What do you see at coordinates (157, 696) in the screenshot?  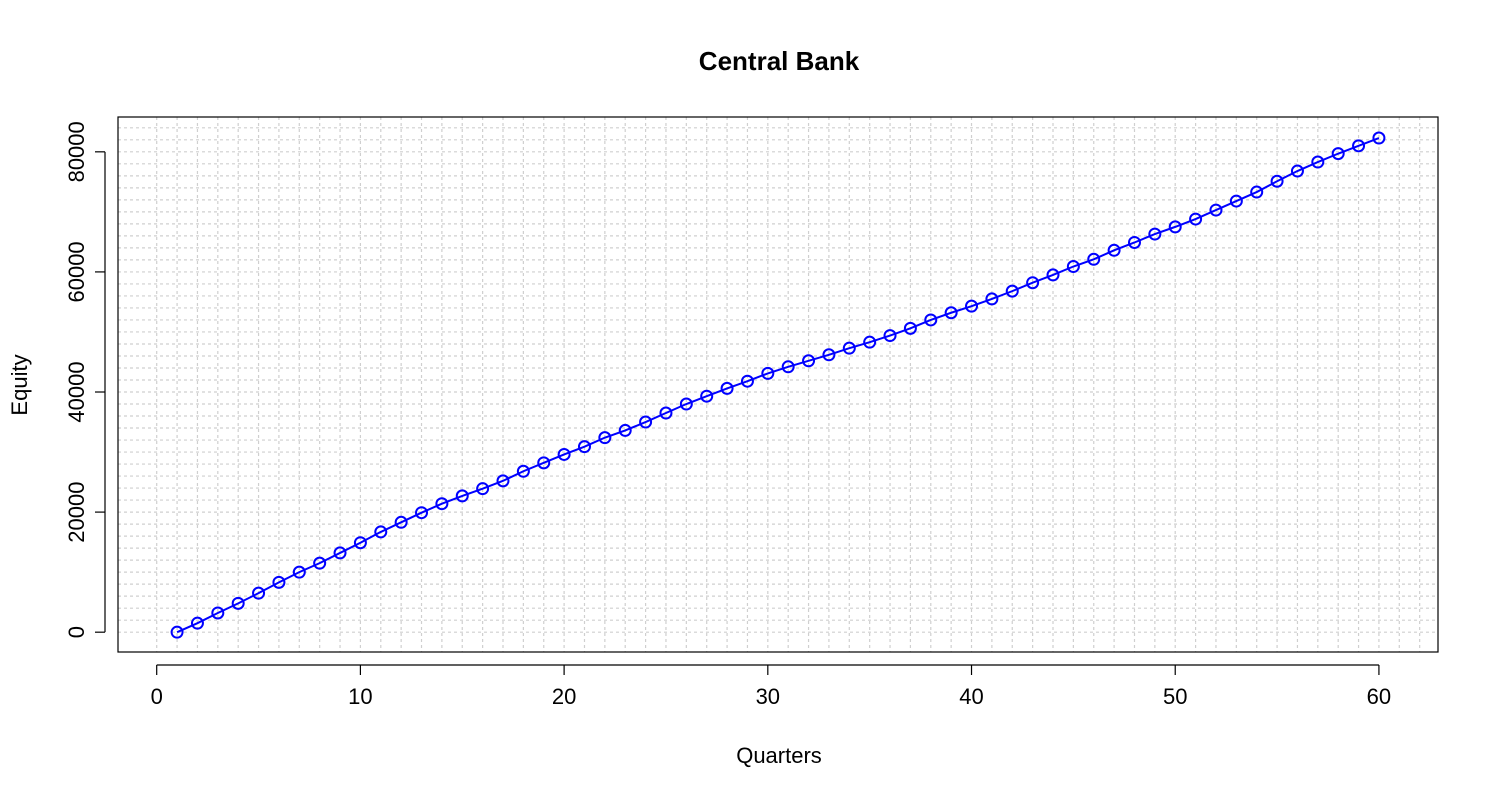 I see `x-tick-label: 0` at bounding box center [157, 696].